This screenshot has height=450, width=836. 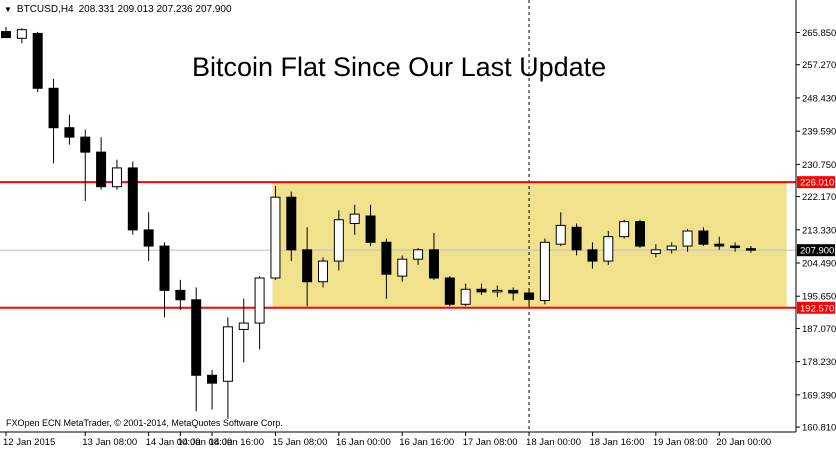 I want to click on y-tick-label: 187.070, so click(x=819, y=329).